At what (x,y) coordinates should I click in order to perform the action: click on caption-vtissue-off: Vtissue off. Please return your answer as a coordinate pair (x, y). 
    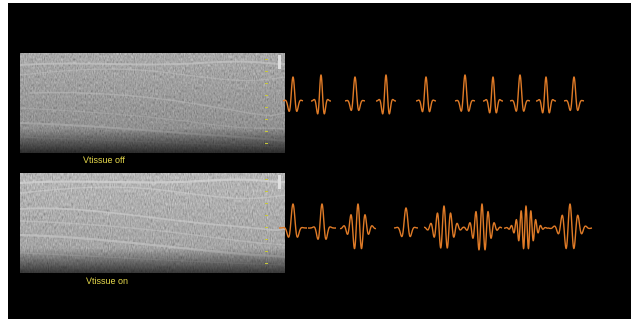
    Looking at the image, I should click on (104, 160).